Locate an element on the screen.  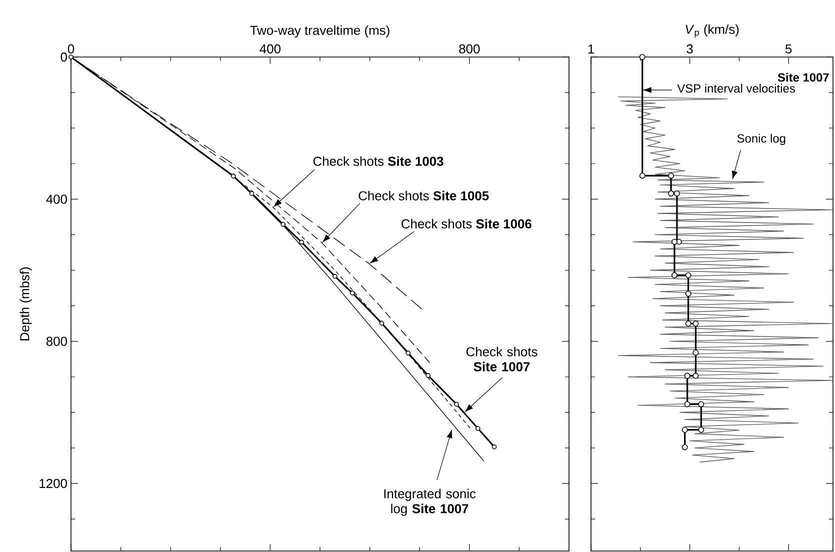
y-axis-title: Depth (mbsf) is located at coordinates (26, 303).